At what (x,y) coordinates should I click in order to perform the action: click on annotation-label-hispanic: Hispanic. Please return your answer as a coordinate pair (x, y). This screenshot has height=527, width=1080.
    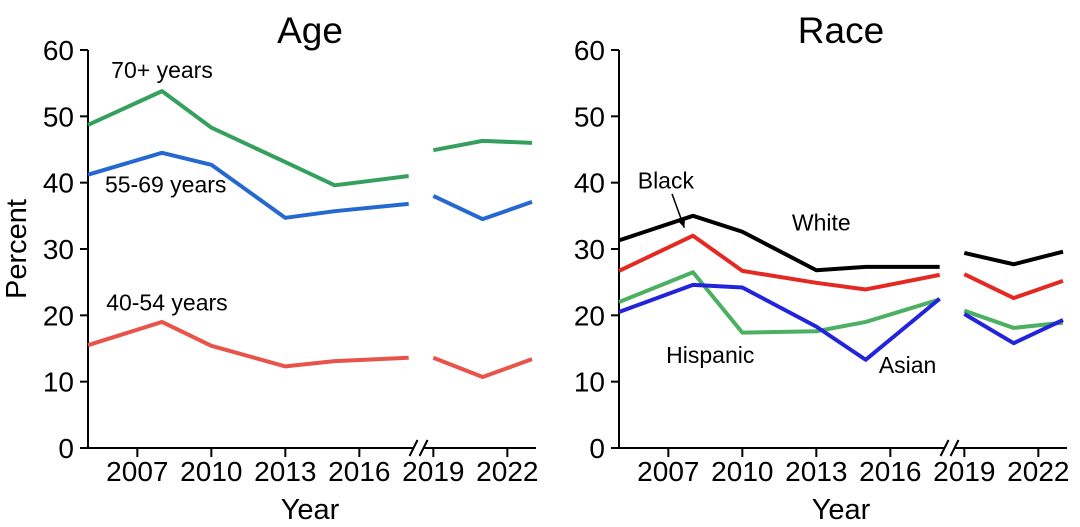
    Looking at the image, I should click on (710, 355).